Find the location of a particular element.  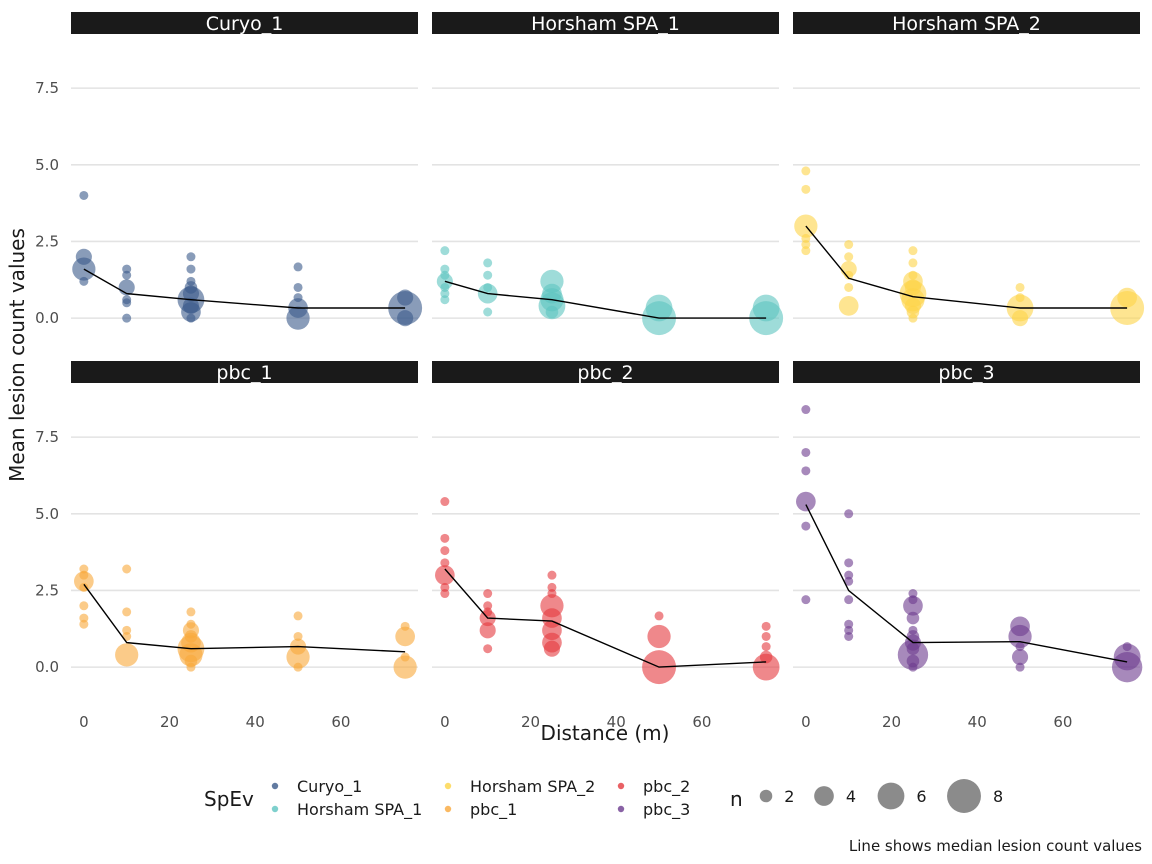

facet-panel-curyo-1: Curyo_1 0.0 2.5 5.0 7.5 is located at coordinates (229, 171).